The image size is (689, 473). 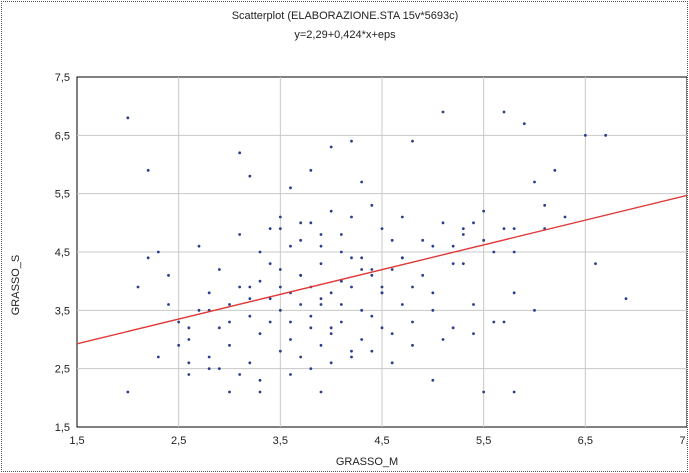 I want to click on x-tick-label: 2,5, so click(x=178, y=441).